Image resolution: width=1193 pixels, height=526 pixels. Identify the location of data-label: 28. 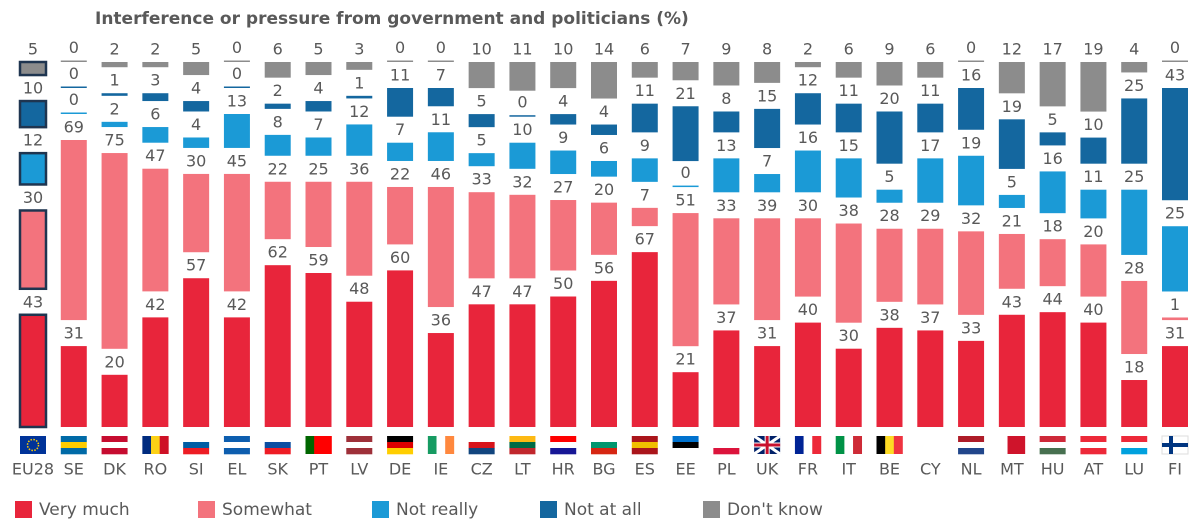
(1134, 267).